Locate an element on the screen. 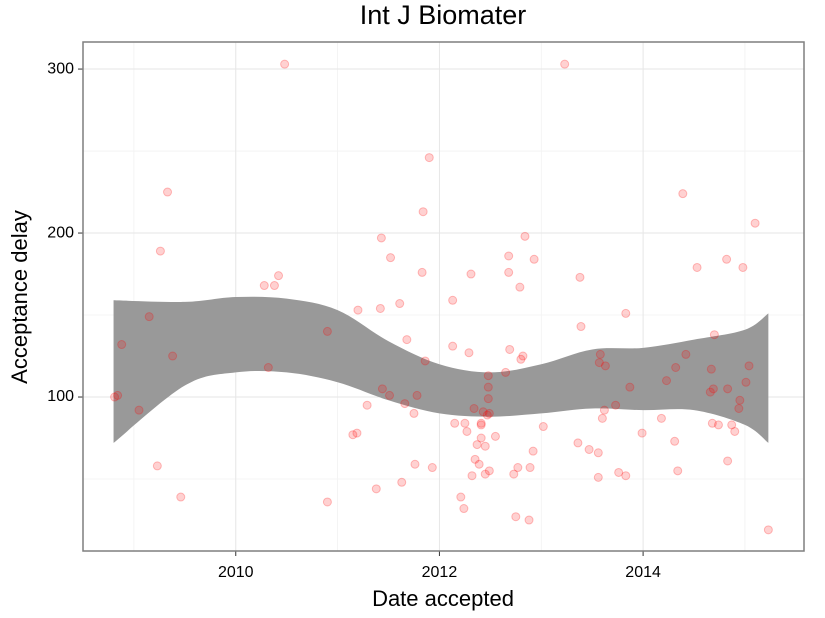  x-tick-label: 2014 is located at coordinates (643, 572).